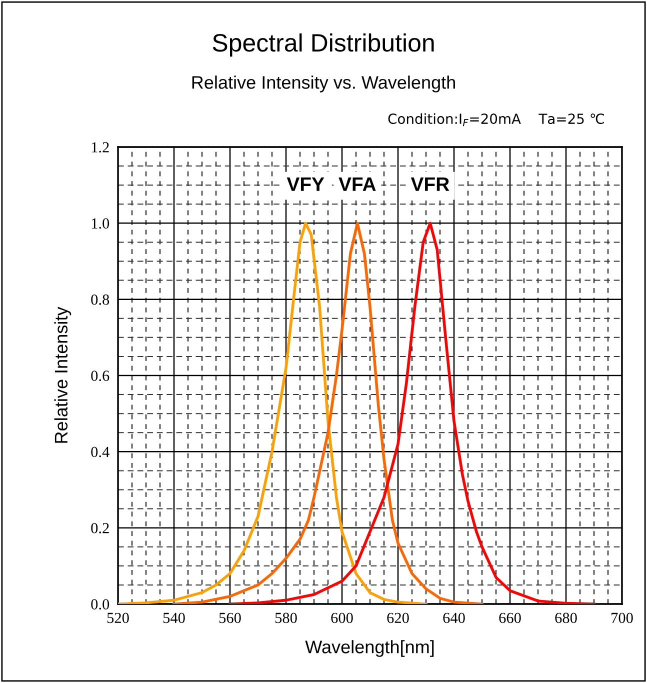  I want to click on x-tick-label: 600, so click(342, 618).